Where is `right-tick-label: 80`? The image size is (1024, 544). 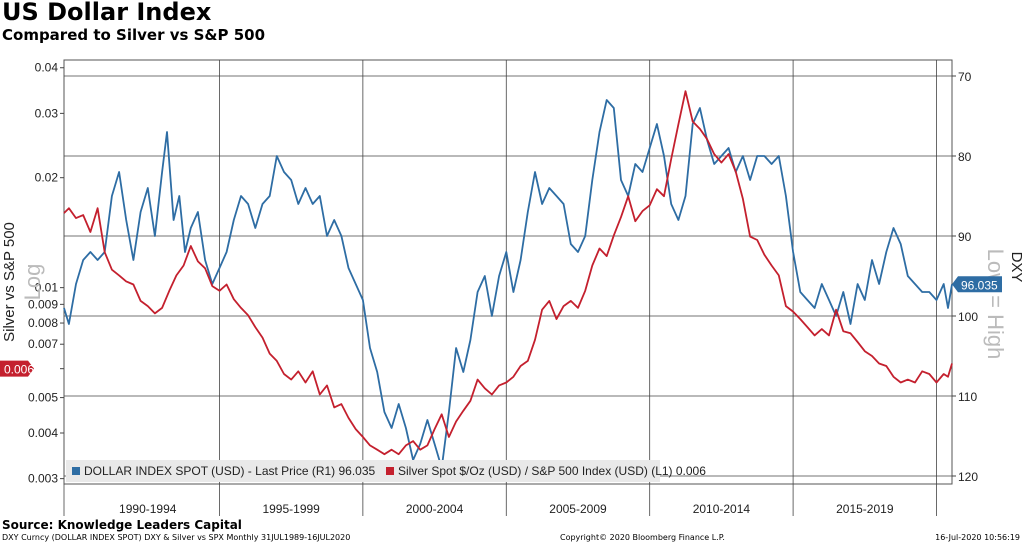
right-tick-label: 80 is located at coordinates (965, 157).